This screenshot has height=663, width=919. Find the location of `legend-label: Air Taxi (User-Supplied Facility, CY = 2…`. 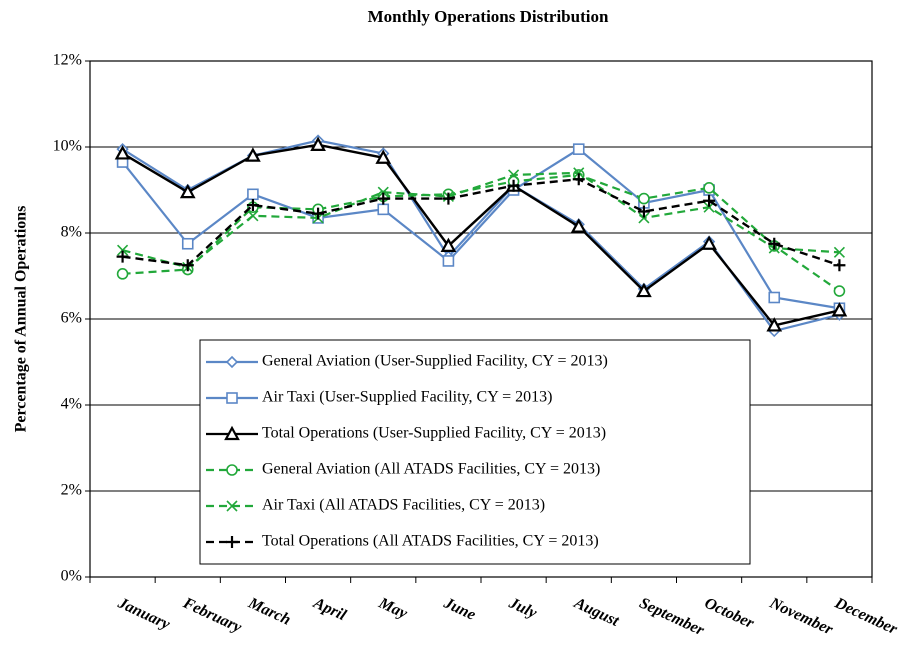

legend-label: Air Taxi (User-Supplied Facility, CY = 2… is located at coordinates (407, 397).